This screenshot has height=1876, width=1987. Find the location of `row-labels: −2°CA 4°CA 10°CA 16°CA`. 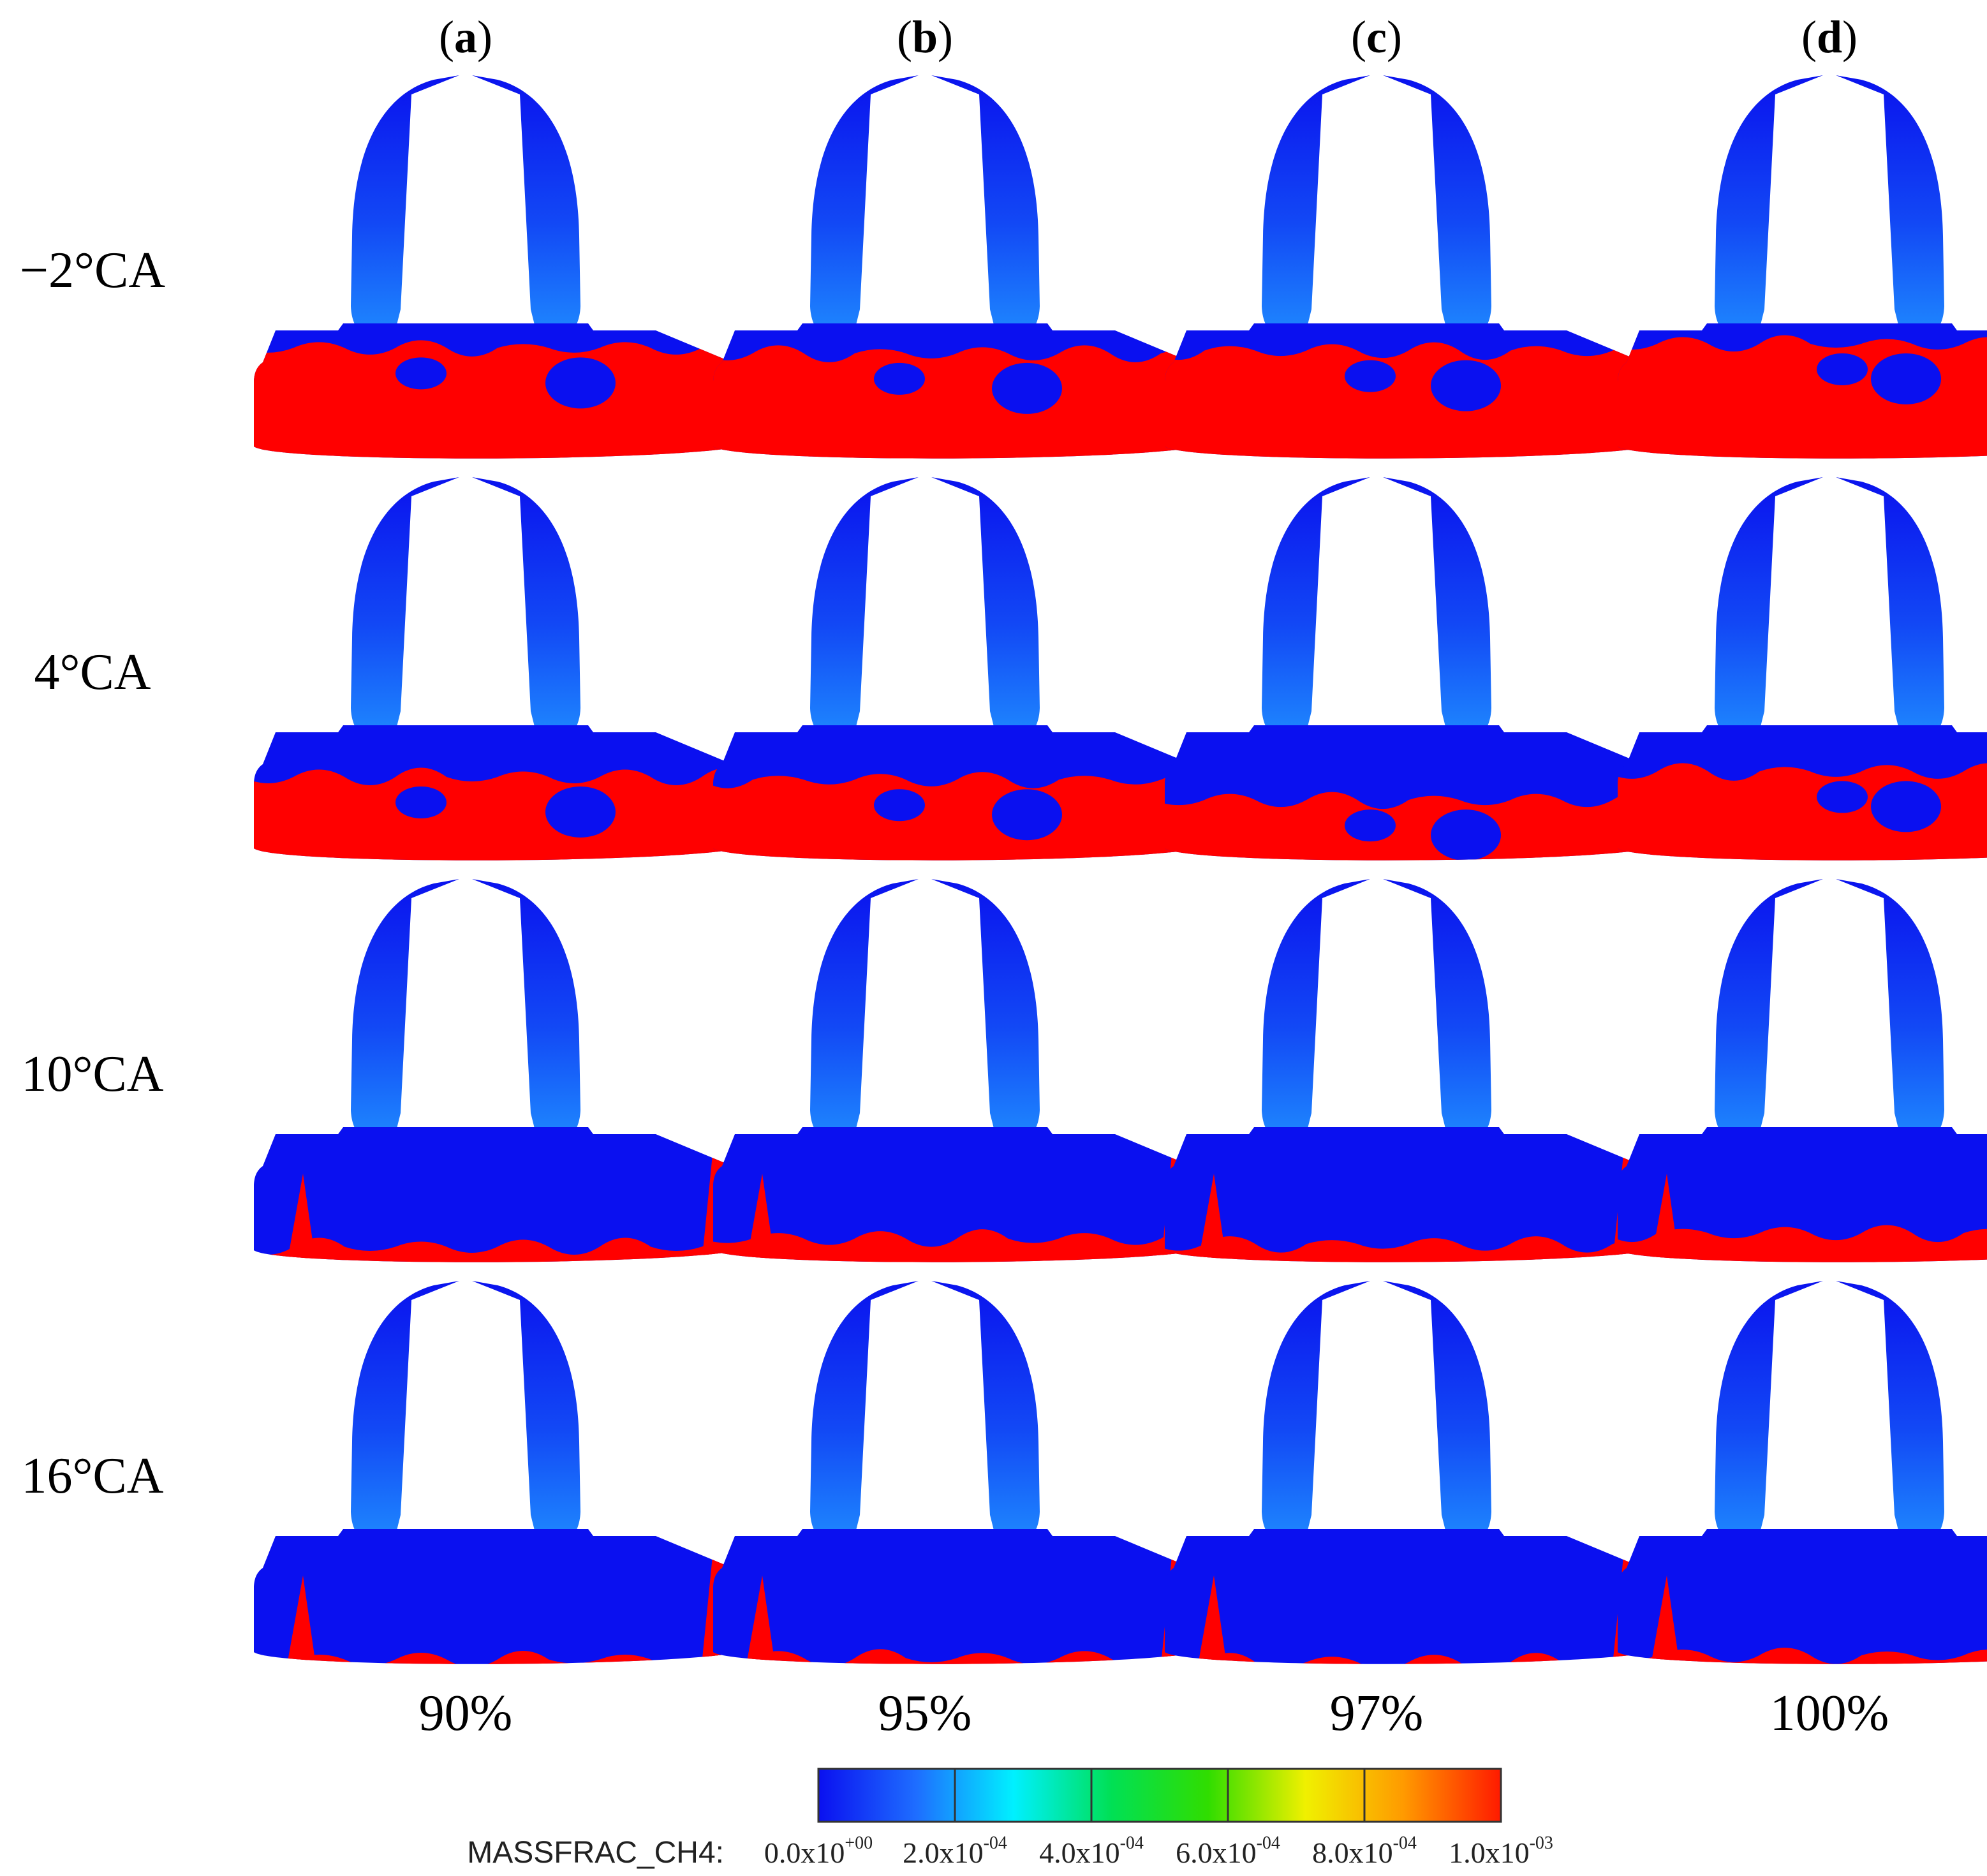

row-labels: −2°CA 4°CA 10°CA 16°CA is located at coordinates (93, 873).